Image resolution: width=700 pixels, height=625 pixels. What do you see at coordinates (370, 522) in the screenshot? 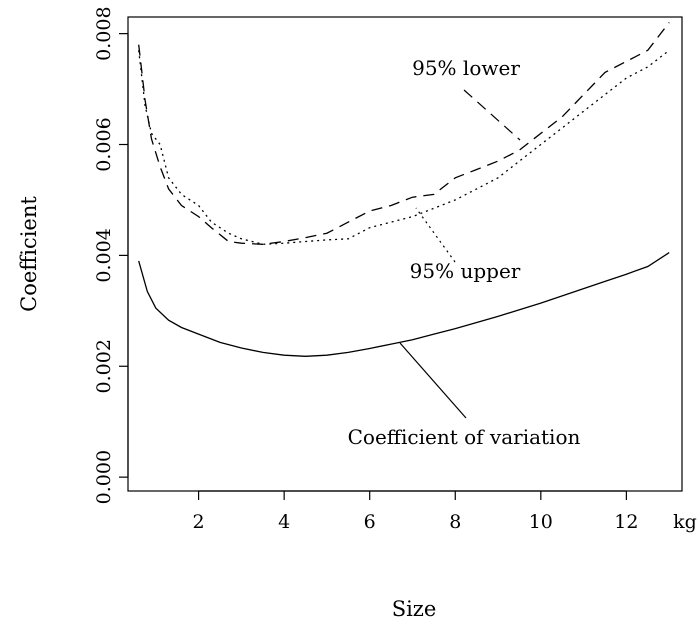
I see `x-tick-label: 6` at bounding box center [370, 522].